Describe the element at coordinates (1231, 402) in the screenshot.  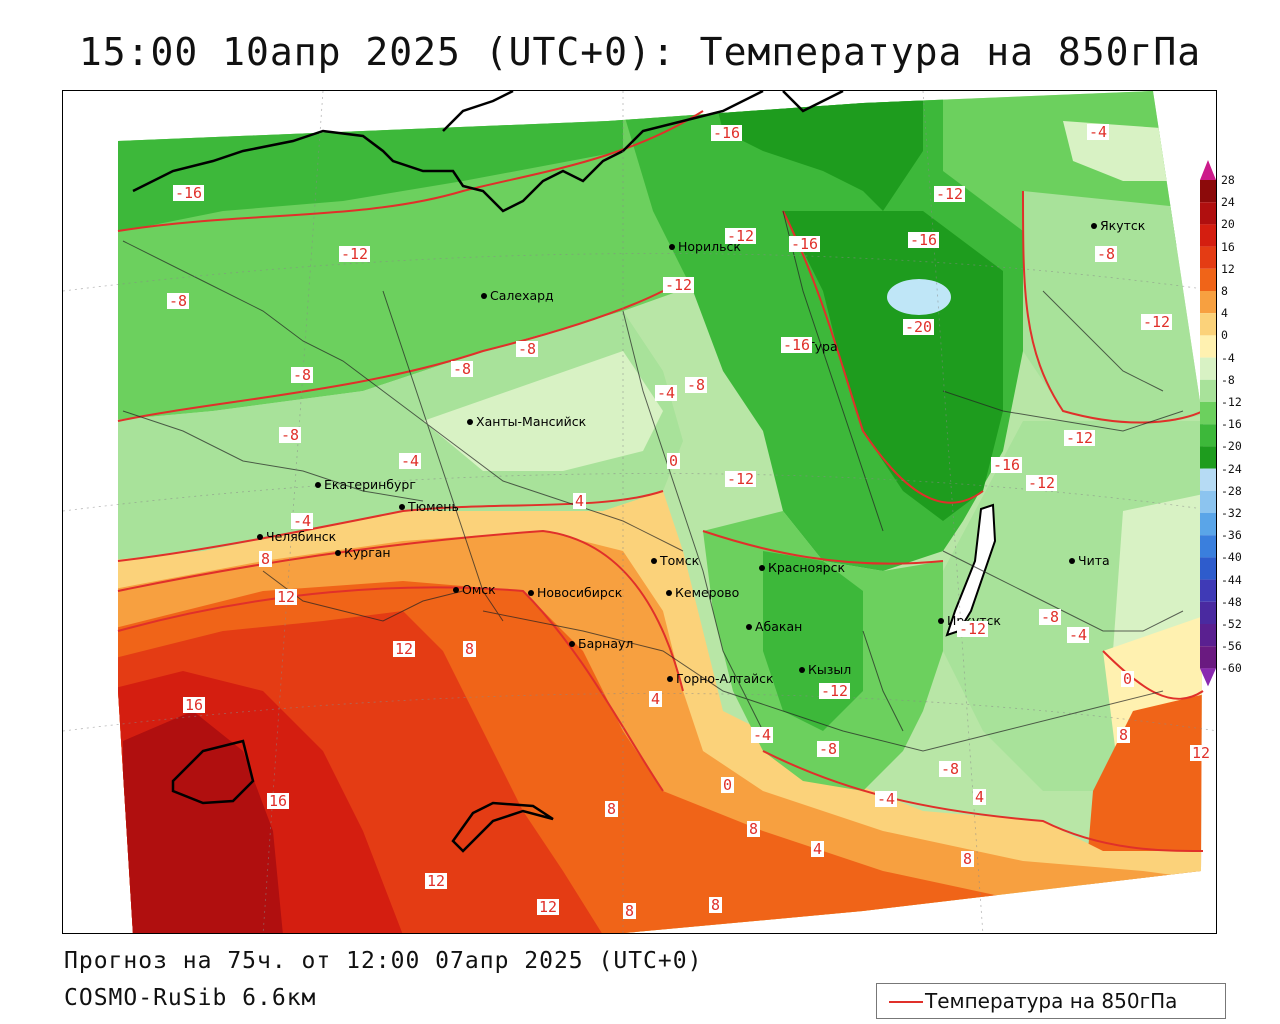
I see `scale-tick-label: -12` at that location.